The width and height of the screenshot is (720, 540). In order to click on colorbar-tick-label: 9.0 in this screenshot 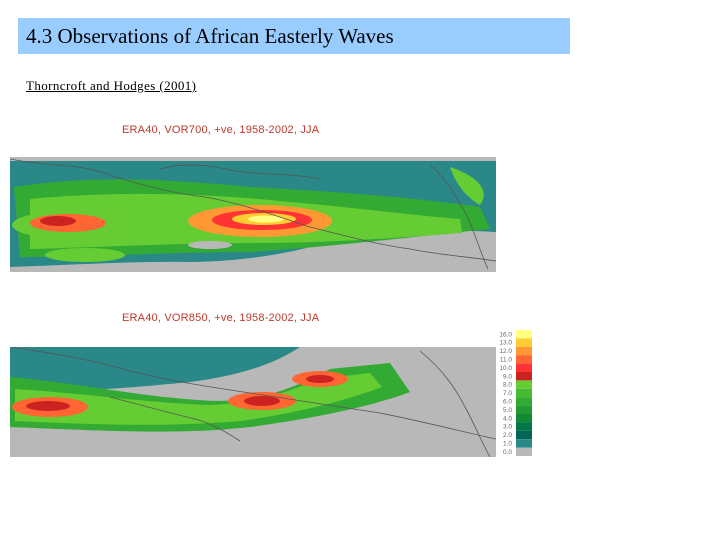, I will do `click(507, 376)`.